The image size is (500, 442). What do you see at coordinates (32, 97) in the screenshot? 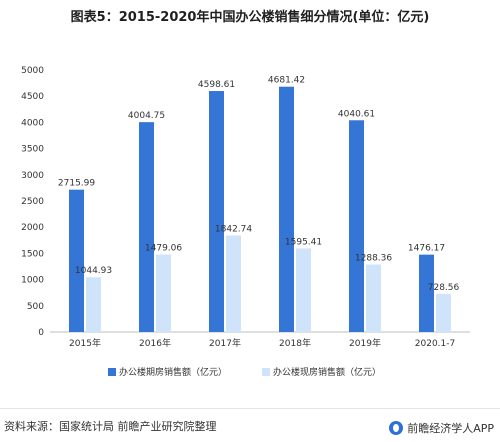
I see `y-tick-label: 4500` at bounding box center [32, 97].